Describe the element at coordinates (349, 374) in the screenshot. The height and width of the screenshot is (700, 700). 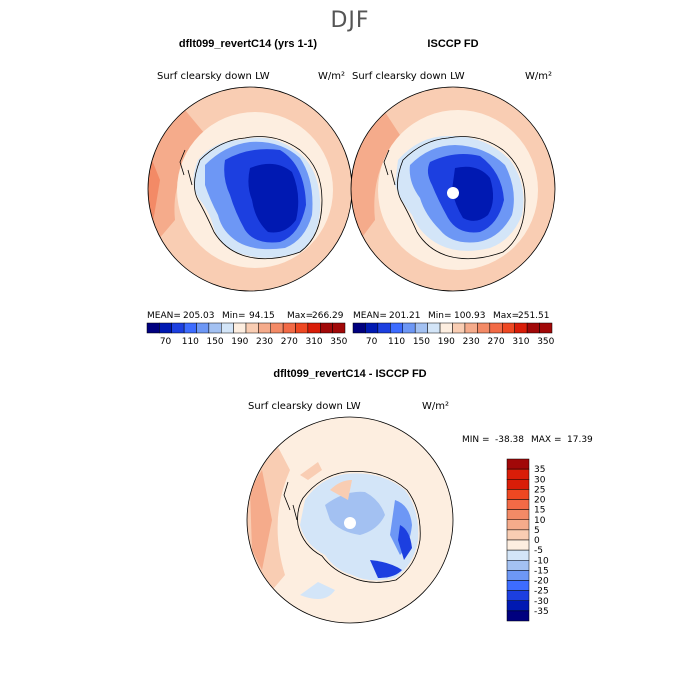
I see `panel-diff-title: dflt099_revertC14 - ISCCP FD` at that location.